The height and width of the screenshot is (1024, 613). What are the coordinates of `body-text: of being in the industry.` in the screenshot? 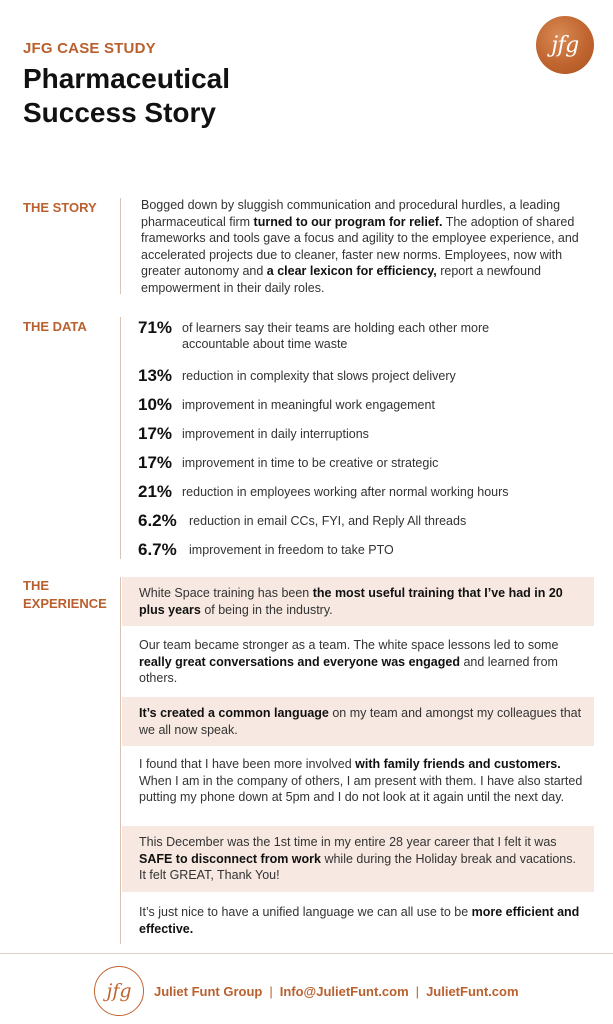 It's located at (266, 609).